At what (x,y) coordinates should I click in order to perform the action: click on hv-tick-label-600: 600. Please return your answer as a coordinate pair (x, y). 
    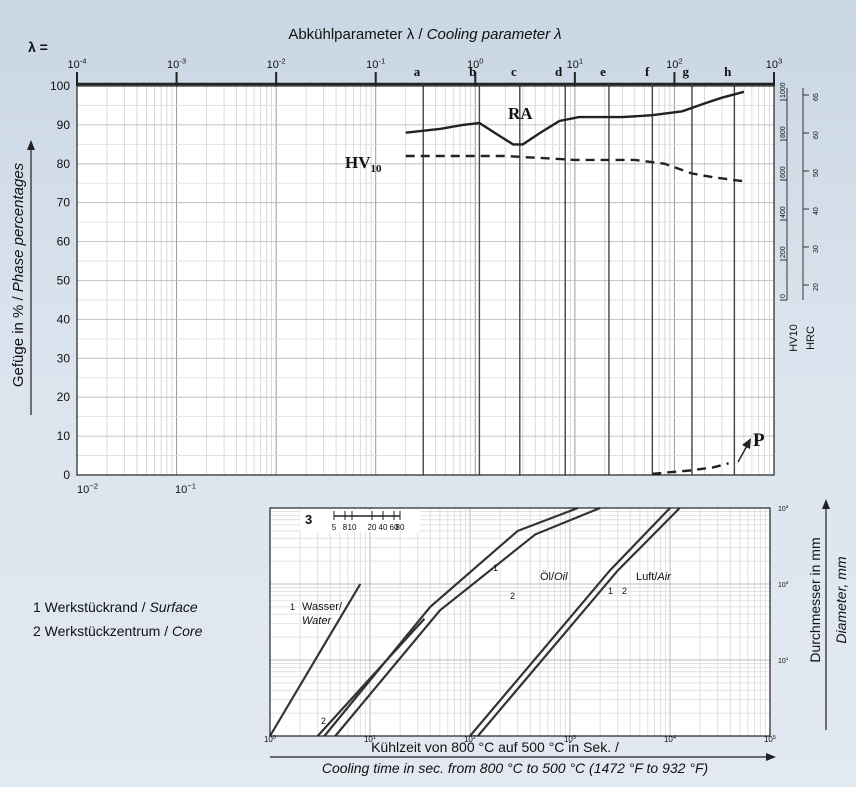
    Looking at the image, I should click on (783, 172).